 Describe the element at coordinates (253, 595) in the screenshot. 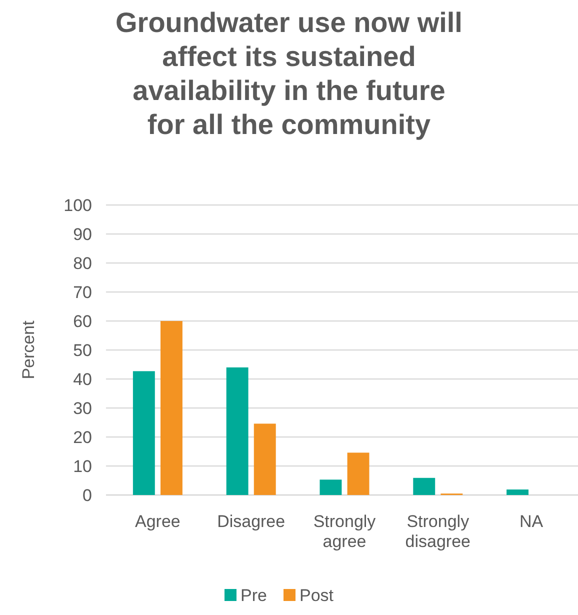

I see `legend-label: Pre` at that location.